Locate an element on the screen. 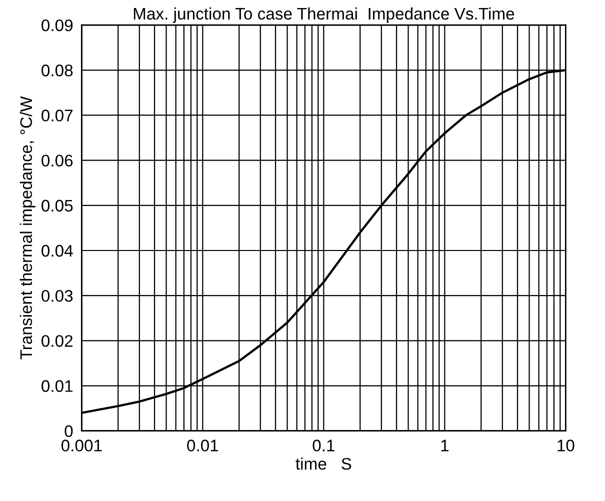 This screenshot has height=501, width=605. y-tick-label: 0.03 is located at coordinates (57, 296).